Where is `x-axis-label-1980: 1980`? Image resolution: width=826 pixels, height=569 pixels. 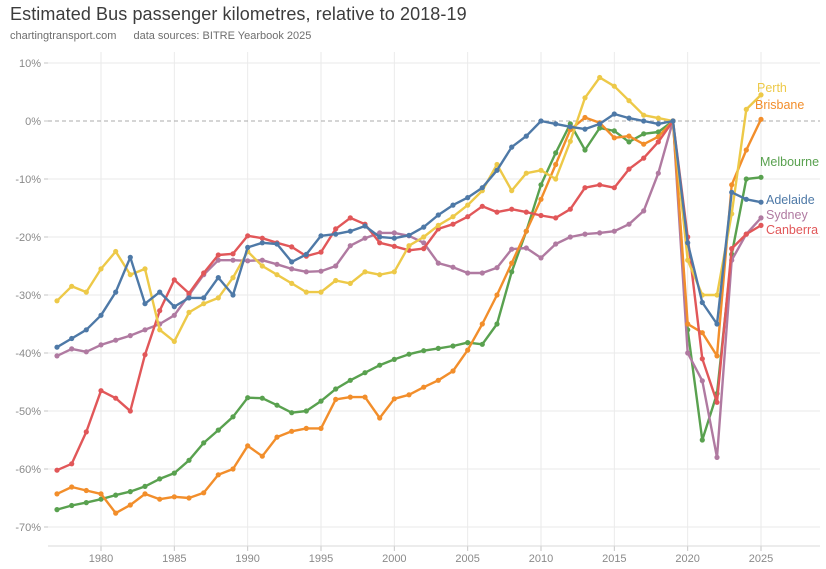
x-axis-label-1980: 1980 is located at coordinates (101, 559).